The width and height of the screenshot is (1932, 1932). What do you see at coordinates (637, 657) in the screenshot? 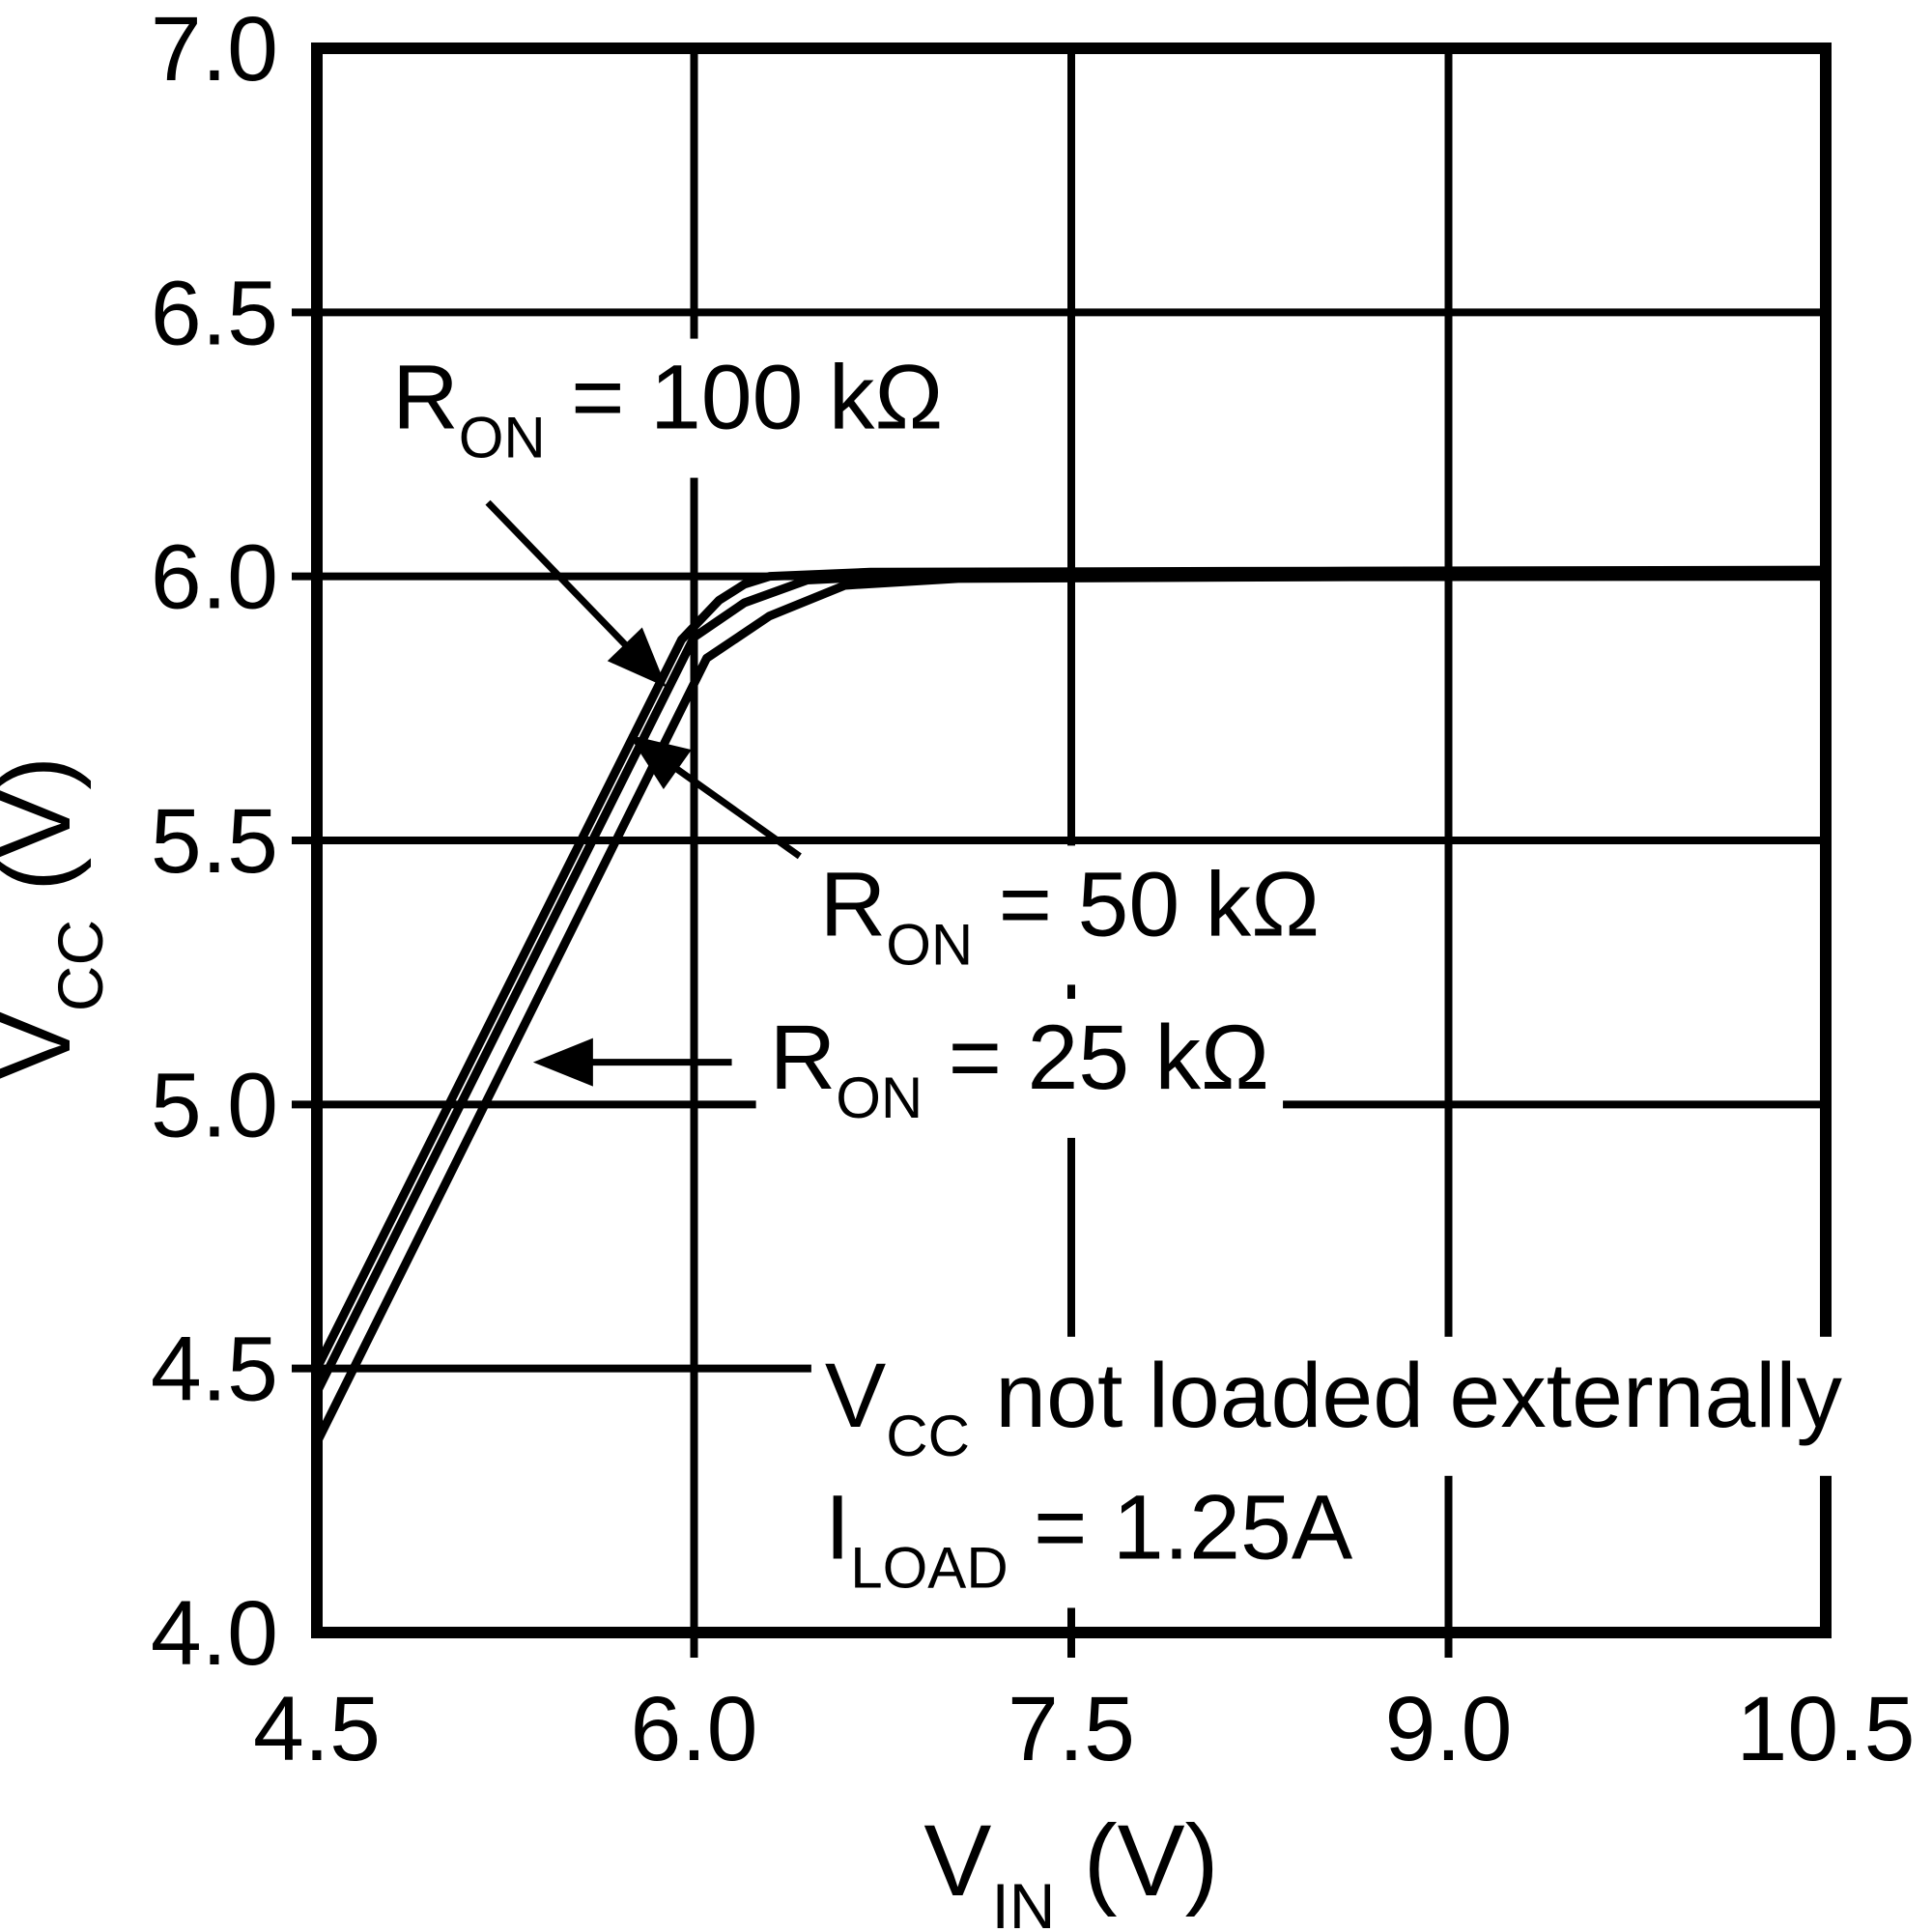
I see `arrow-head-ron-100k` at bounding box center [637, 657].